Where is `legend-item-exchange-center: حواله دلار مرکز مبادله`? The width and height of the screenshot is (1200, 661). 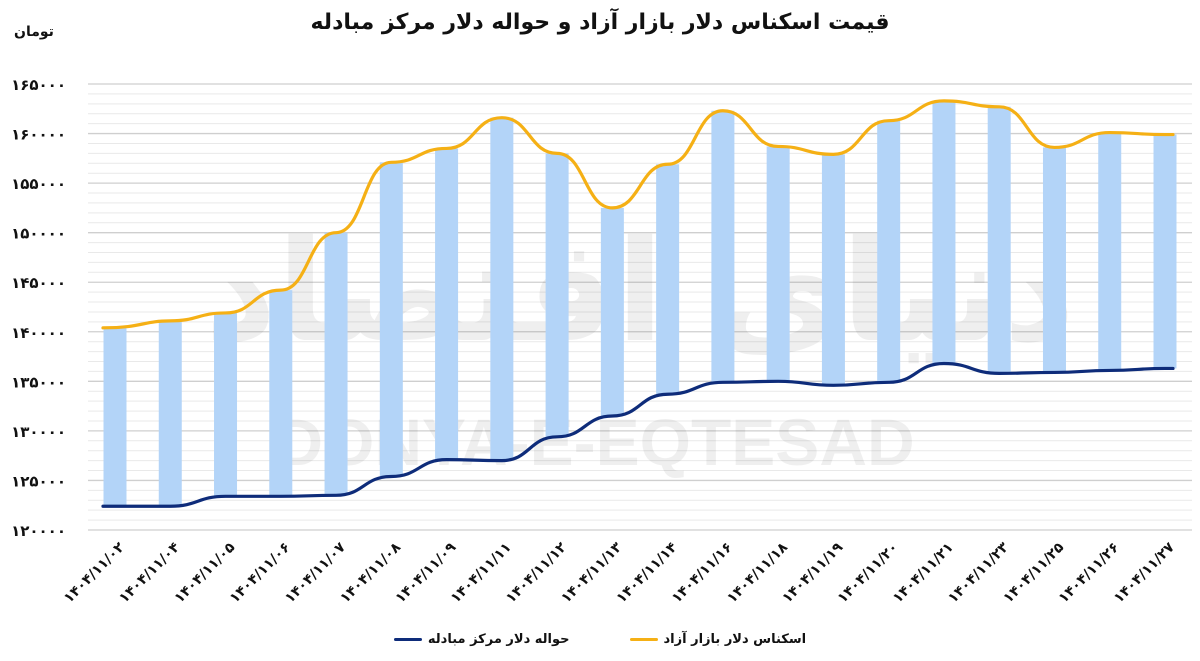 legend-item-exchange-center: حواله دلار مرکز مبادله is located at coordinates (481, 639).